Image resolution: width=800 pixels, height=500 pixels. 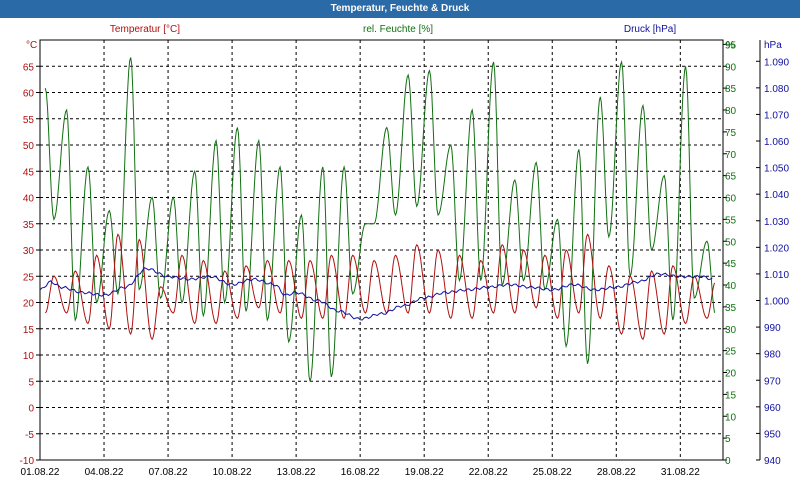 I want to click on x-tick-label: 13.08.22, so click(x=296, y=472).